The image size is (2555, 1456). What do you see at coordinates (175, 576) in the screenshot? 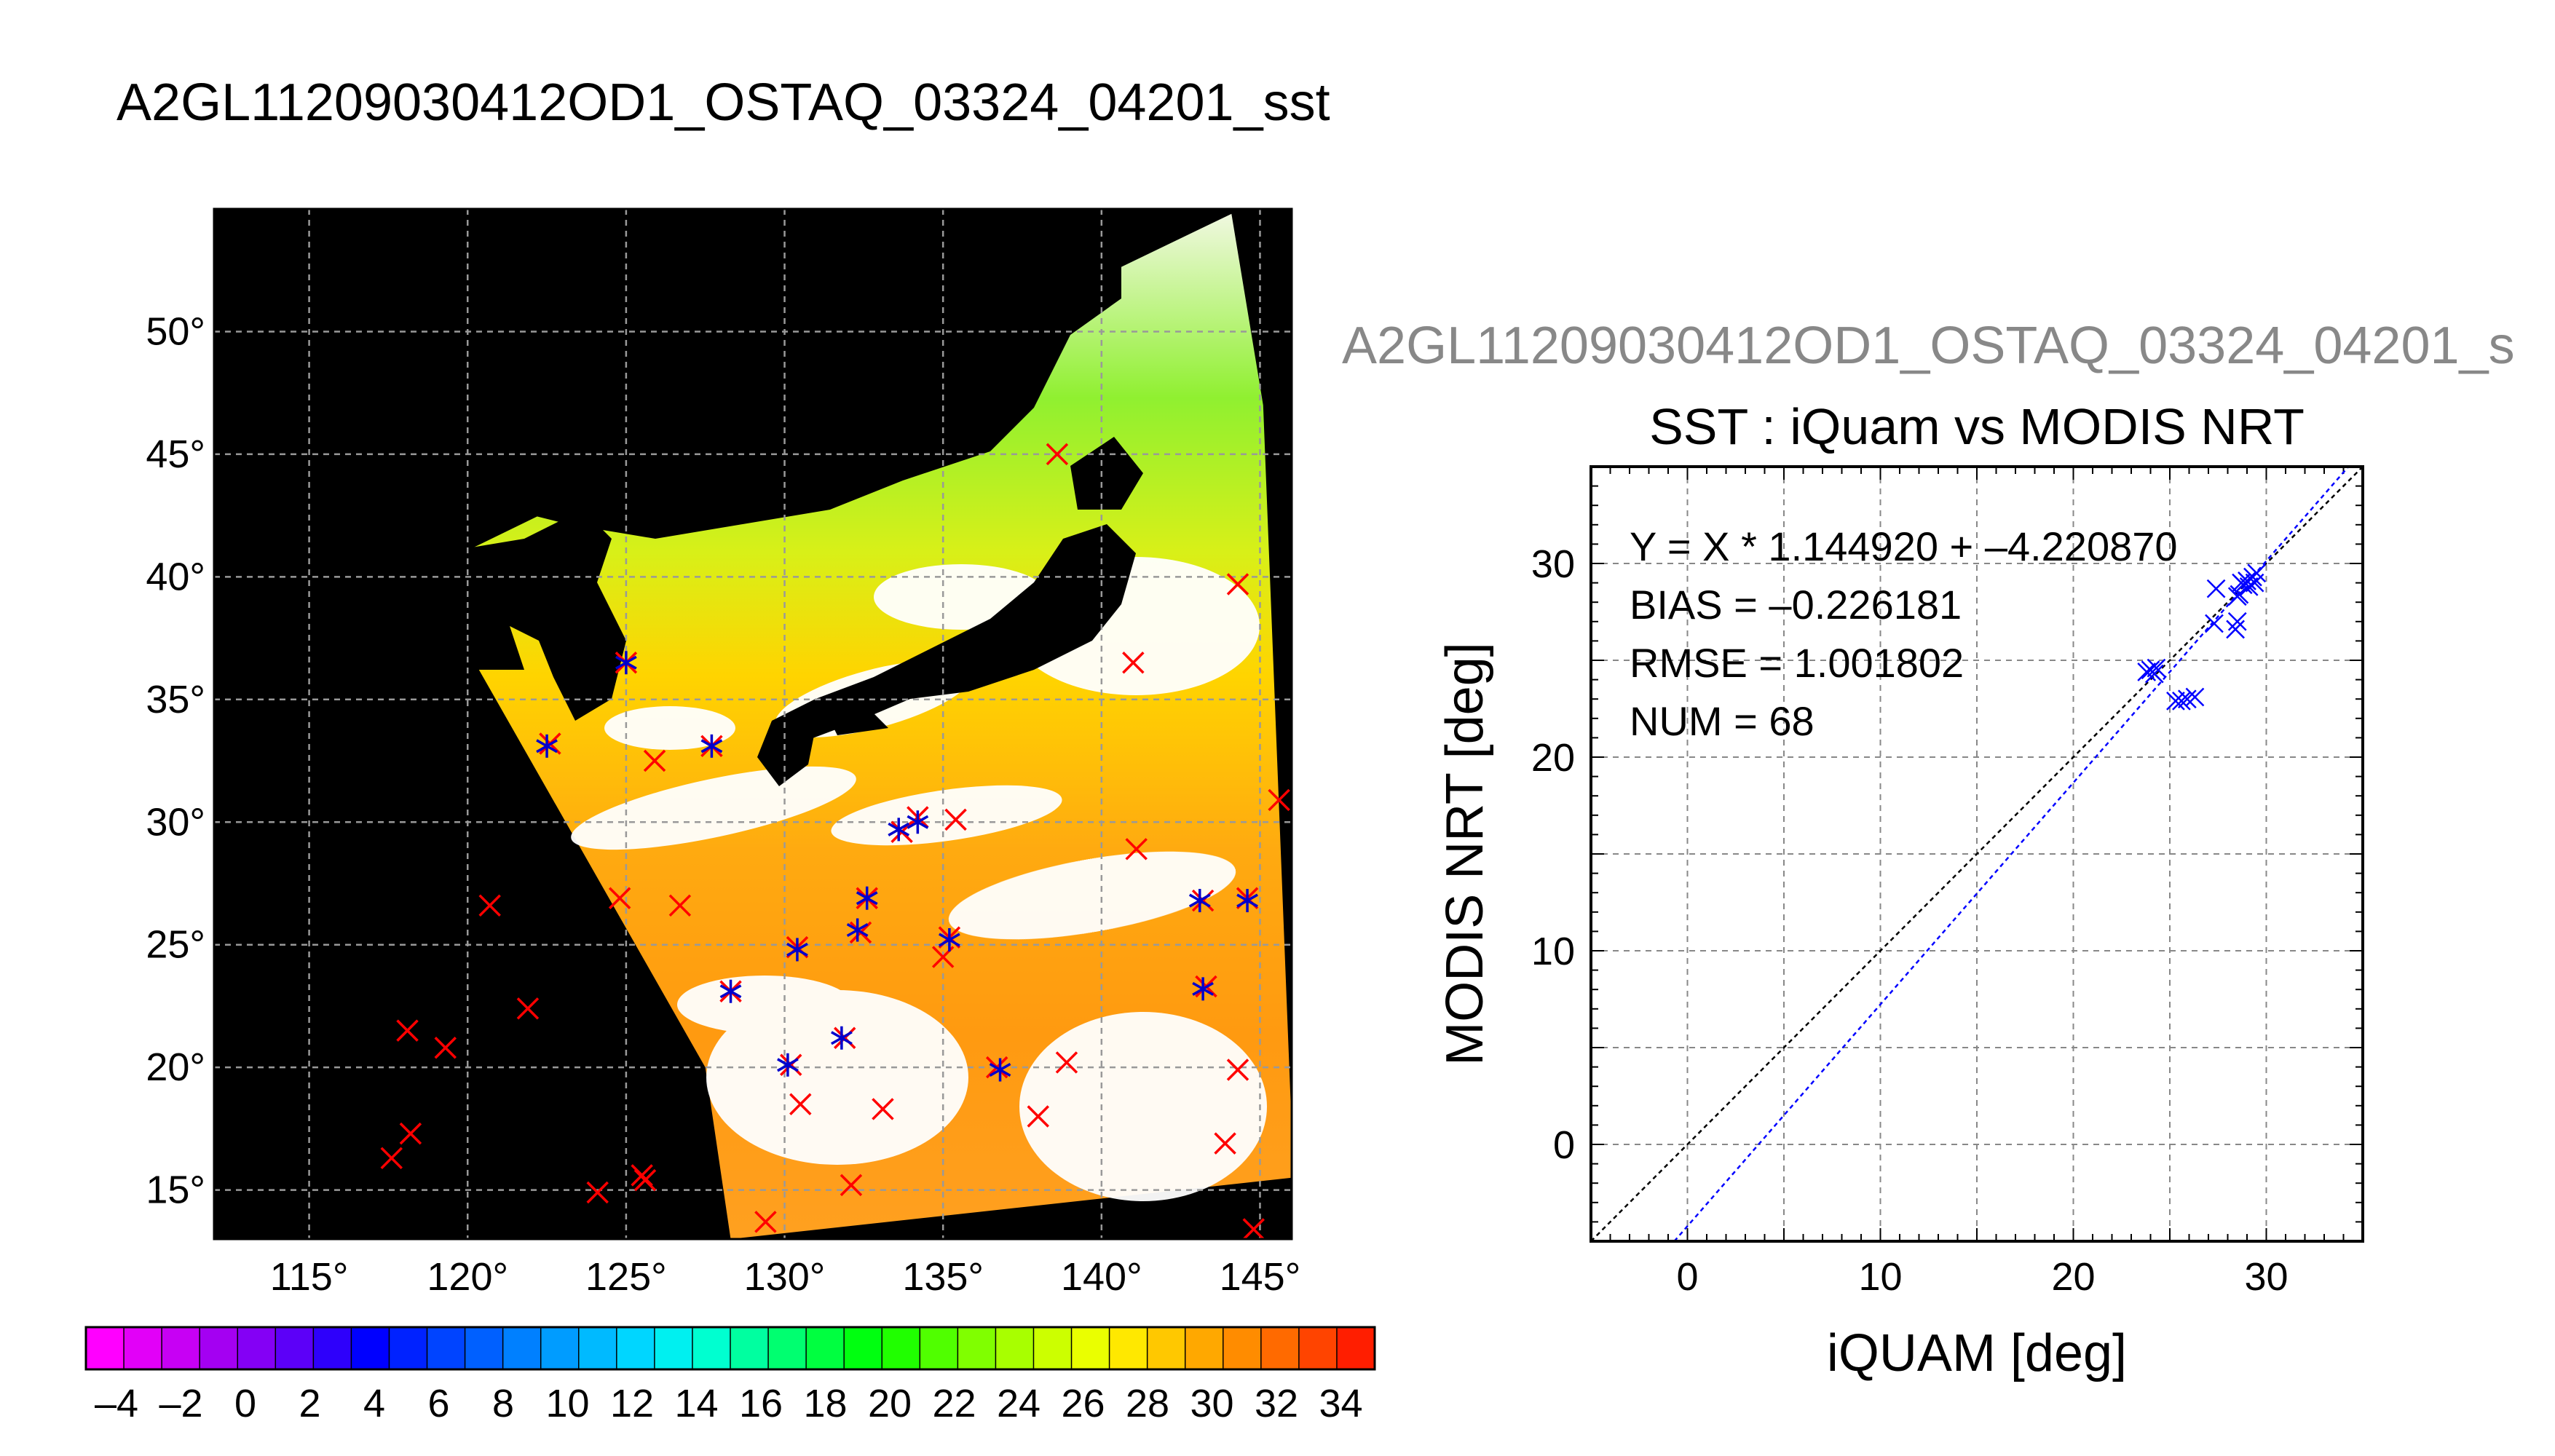
I see `map-lat-tick: 40°` at bounding box center [175, 576].